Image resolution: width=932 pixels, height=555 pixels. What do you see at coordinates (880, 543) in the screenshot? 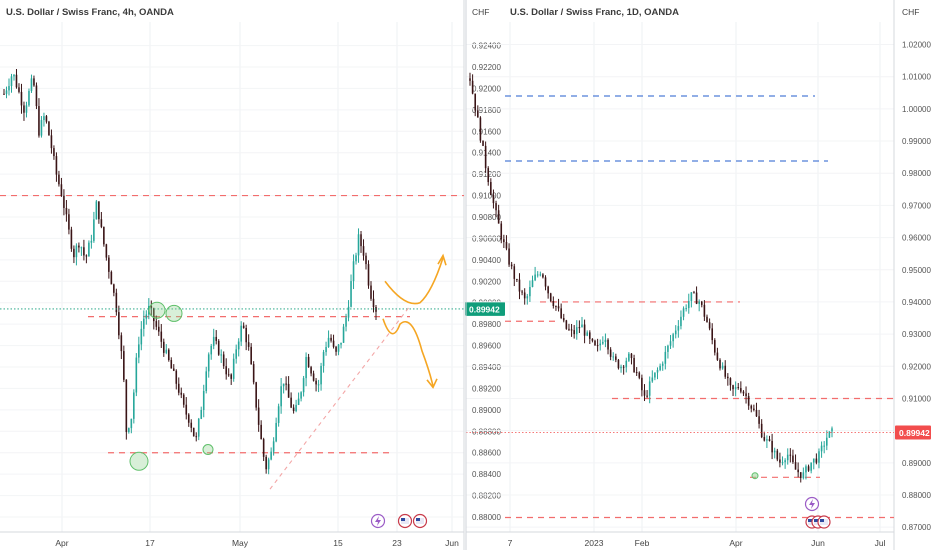
I see `x-tick-label: Jul` at bounding box center [880, 543].